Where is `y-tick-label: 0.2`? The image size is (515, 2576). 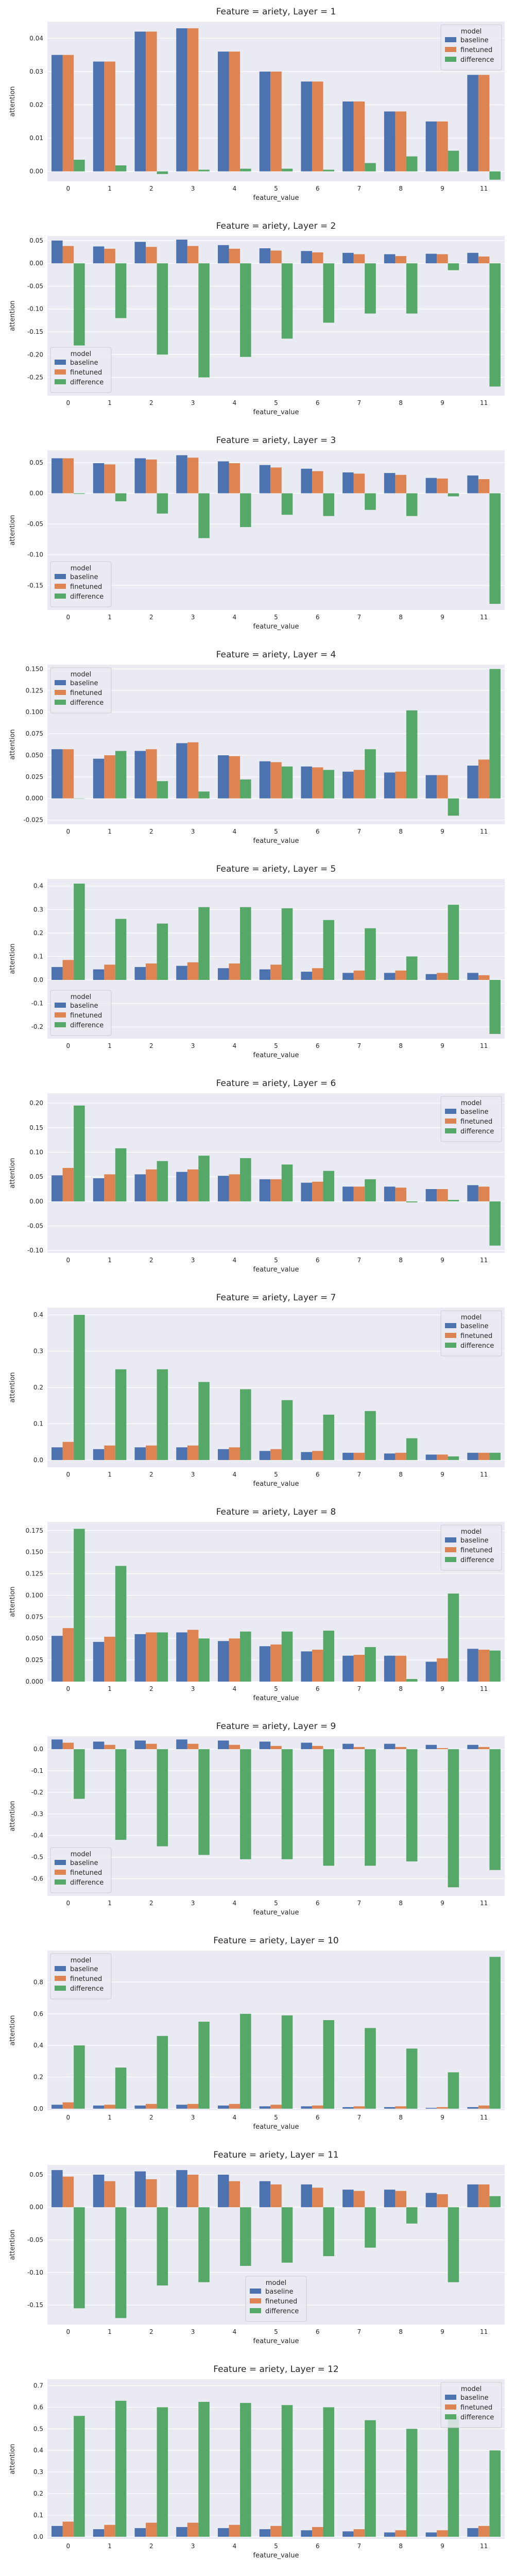
y-tick-label: 0.2 is located at coordinates (38, 1387).